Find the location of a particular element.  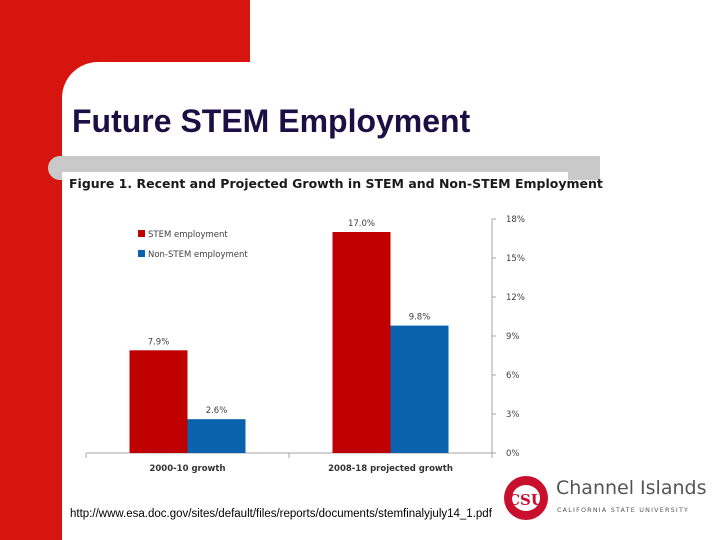

category-label: 2008-18 projected growth is located at coordinates (390, 469).